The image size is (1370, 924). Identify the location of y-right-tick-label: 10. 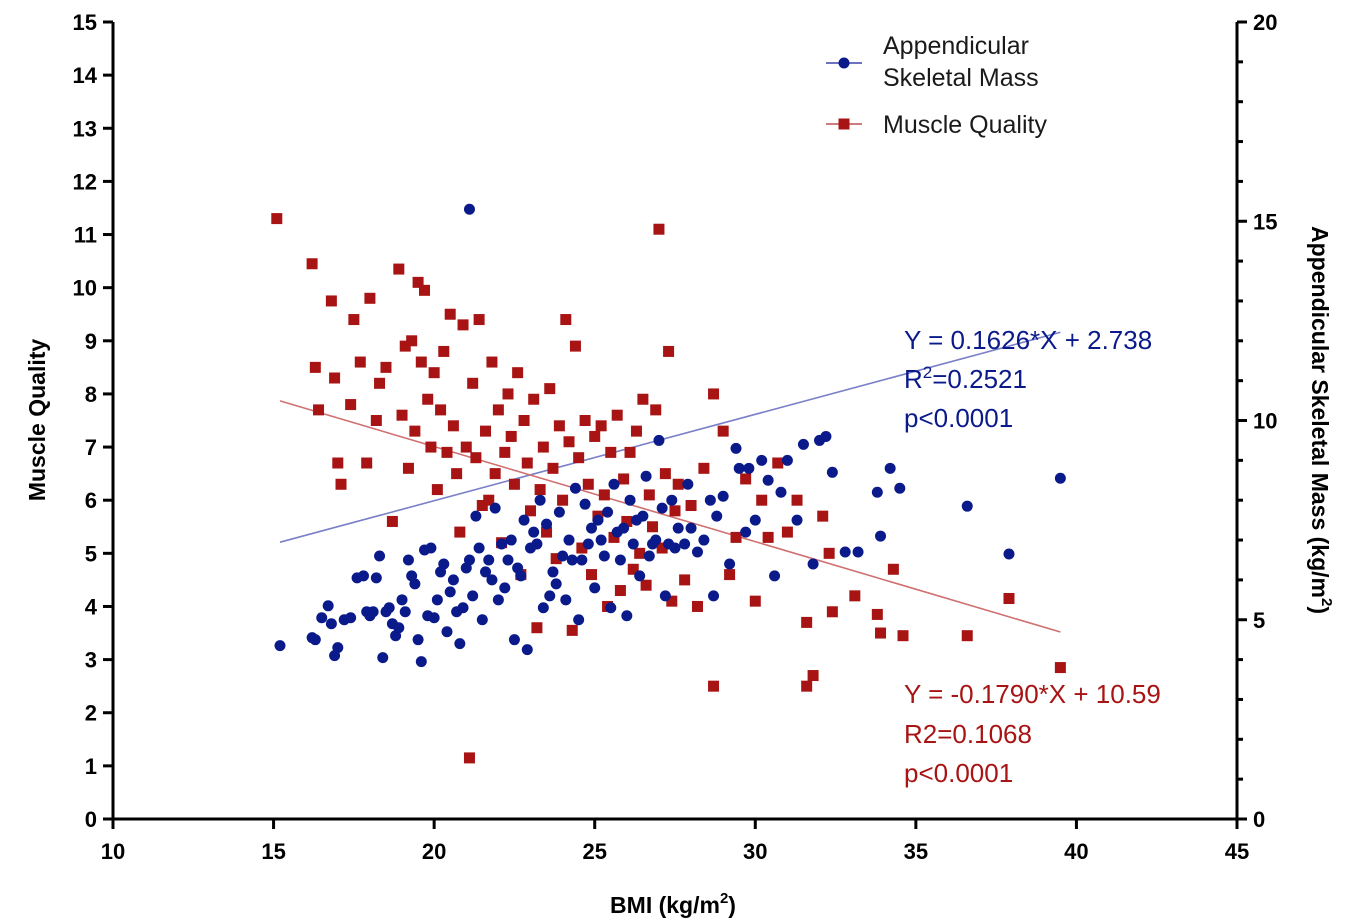
(1265, 421).